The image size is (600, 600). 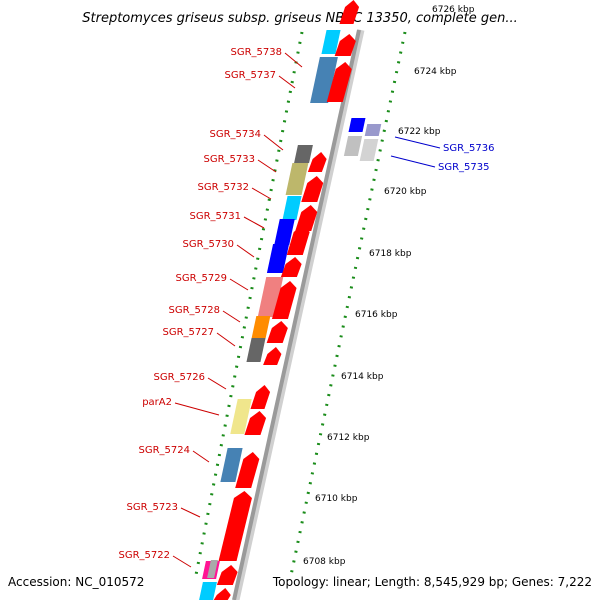 What do you see at coordinates (362, 377) in the screenshot?
I see `scale-tick-label: 6714 kbp` at bounding box center [362, 377].